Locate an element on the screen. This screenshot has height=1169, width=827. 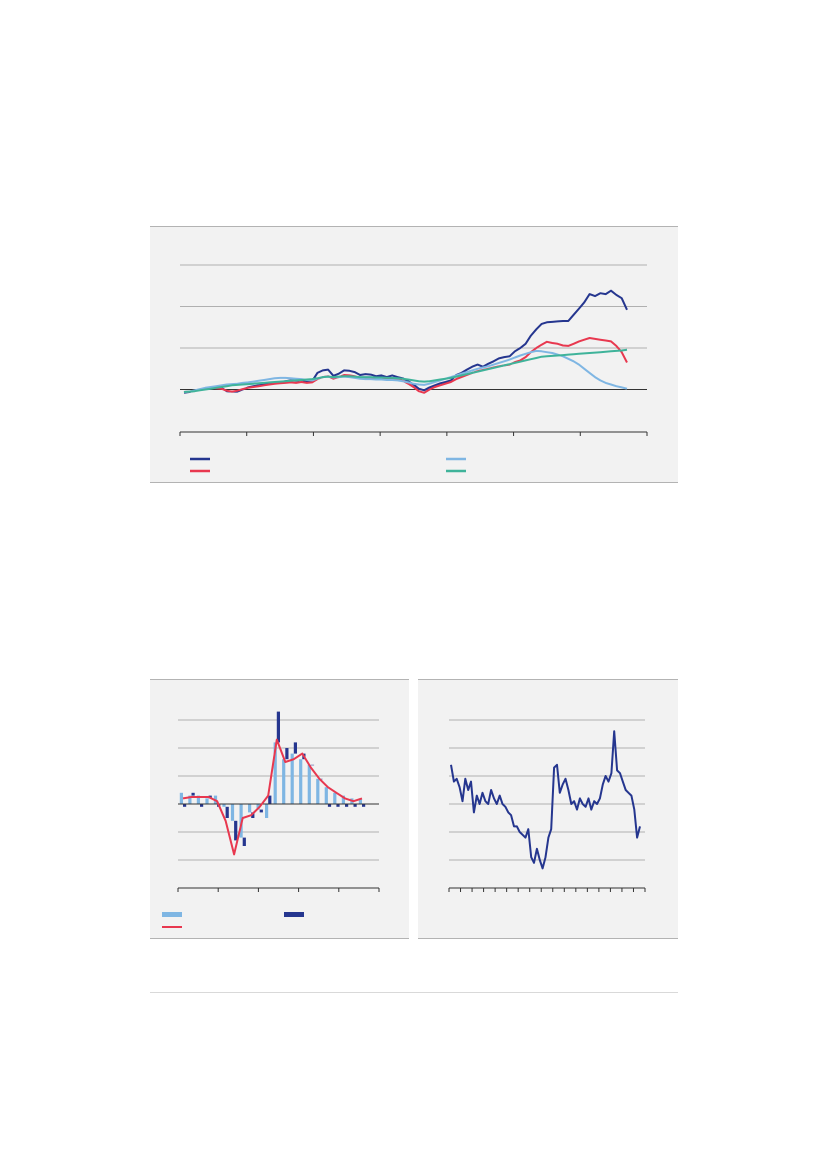
line-chart-top is located at coordinates (413, 368).